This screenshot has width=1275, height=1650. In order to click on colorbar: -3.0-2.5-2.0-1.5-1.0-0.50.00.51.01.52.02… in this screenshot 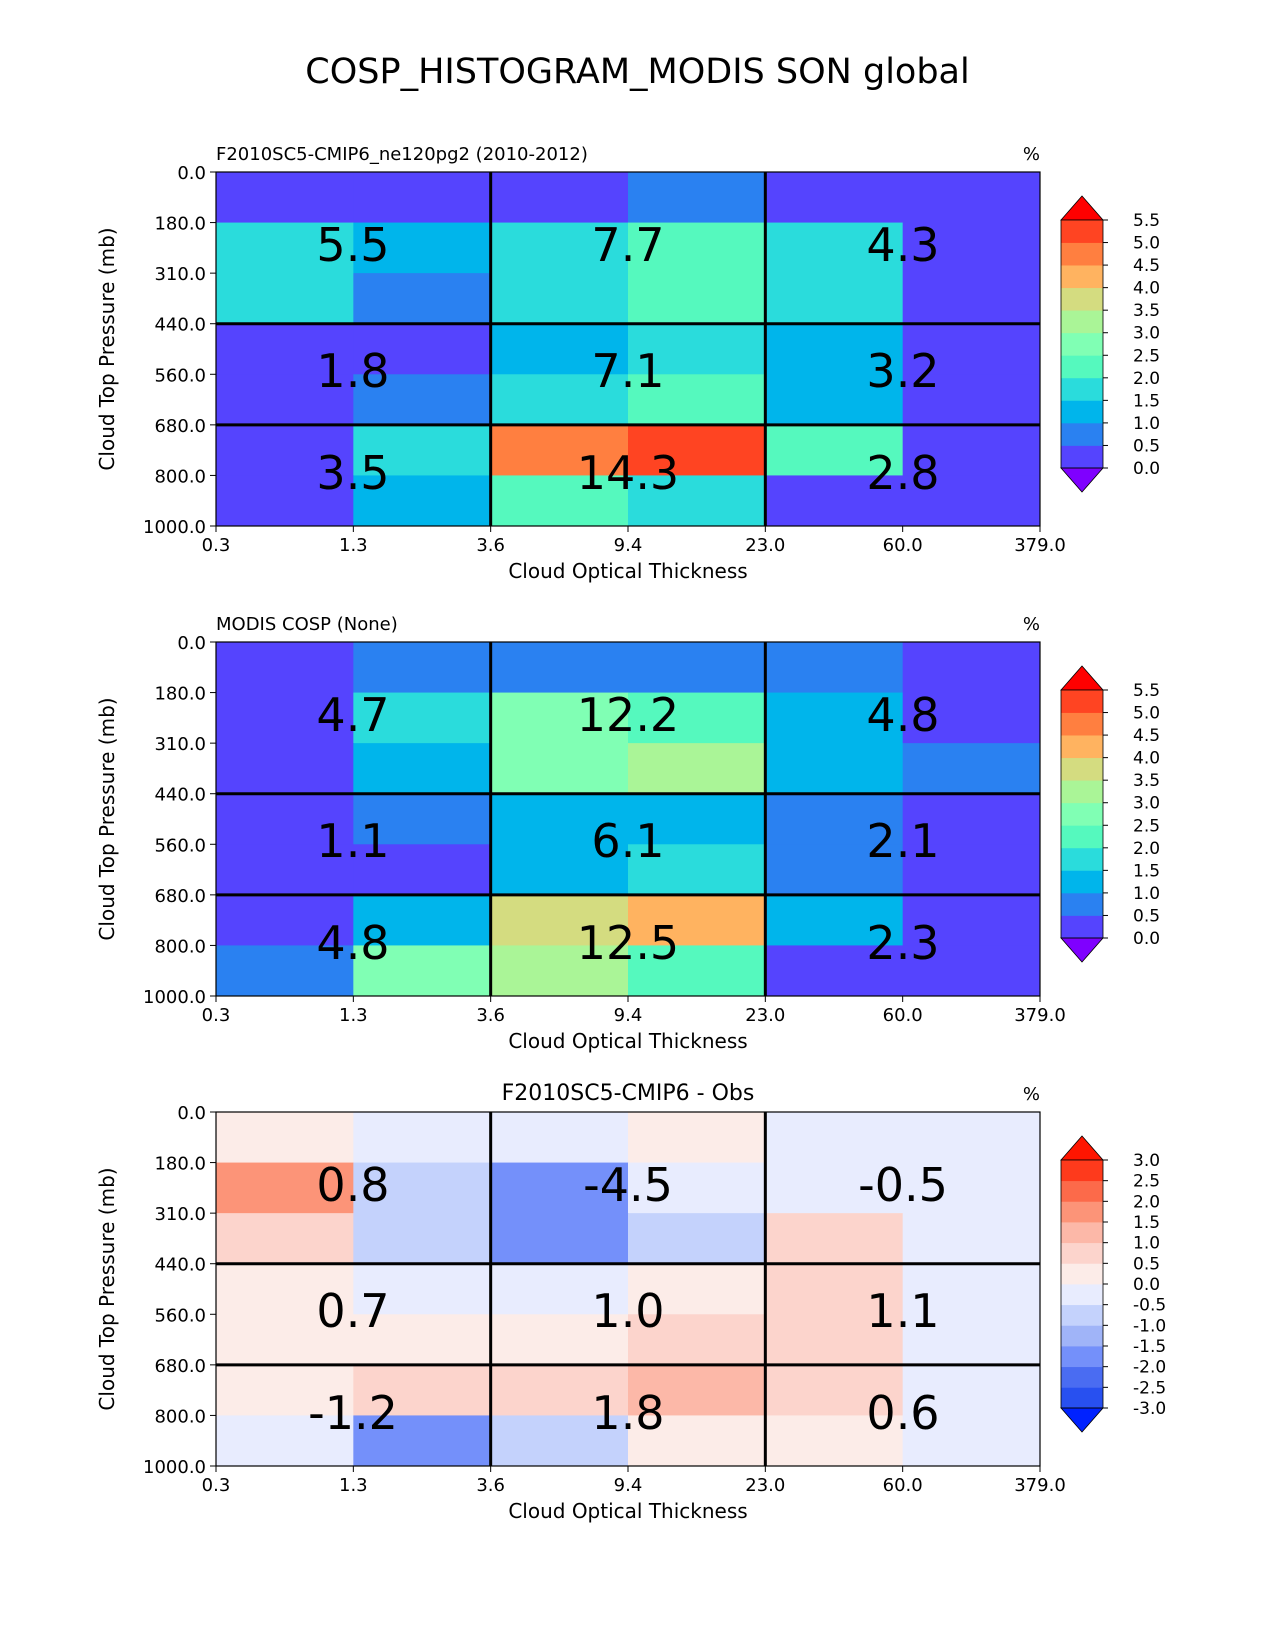, I will do `click(1113, 1284)`.